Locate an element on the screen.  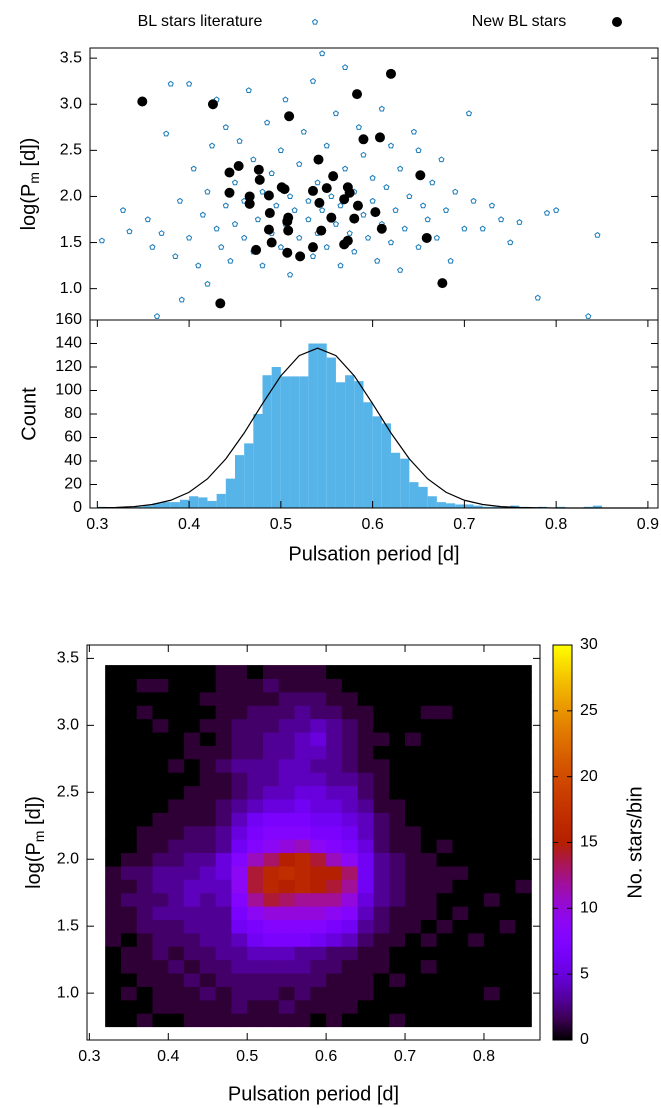
x-tick-label: 0.7 is located at coordinates (405, 1056).